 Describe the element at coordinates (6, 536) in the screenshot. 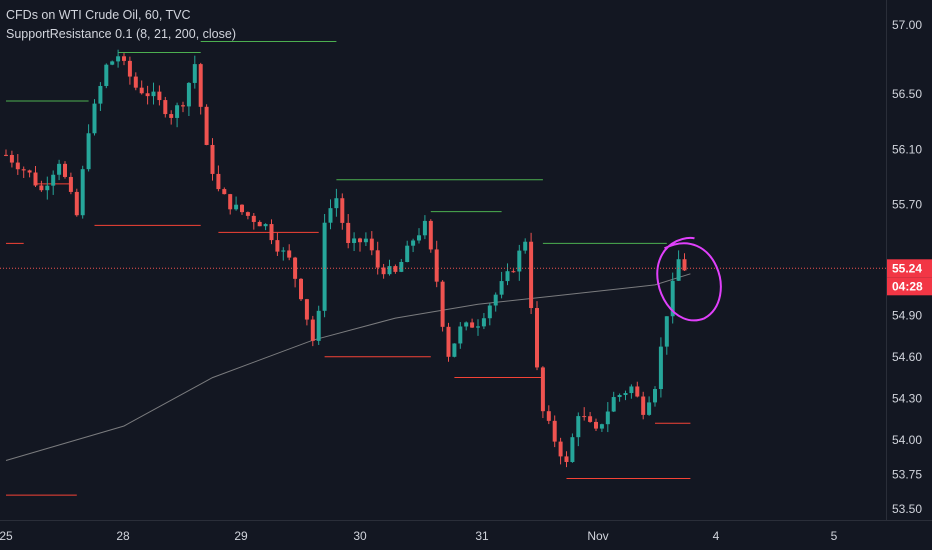

I see `x-tick-label: 25` at that location.